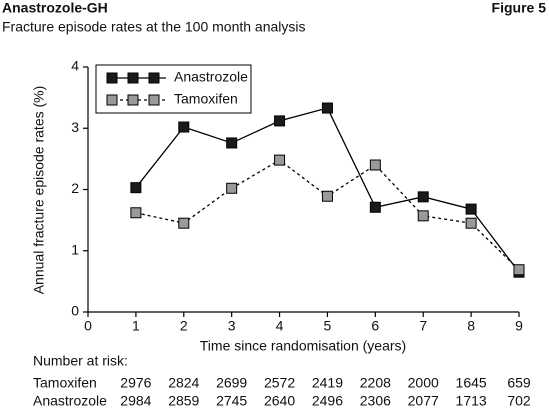 This screenshot has width=549, height=412. I want to click on y-tick-label: 1, so click(75, 249).